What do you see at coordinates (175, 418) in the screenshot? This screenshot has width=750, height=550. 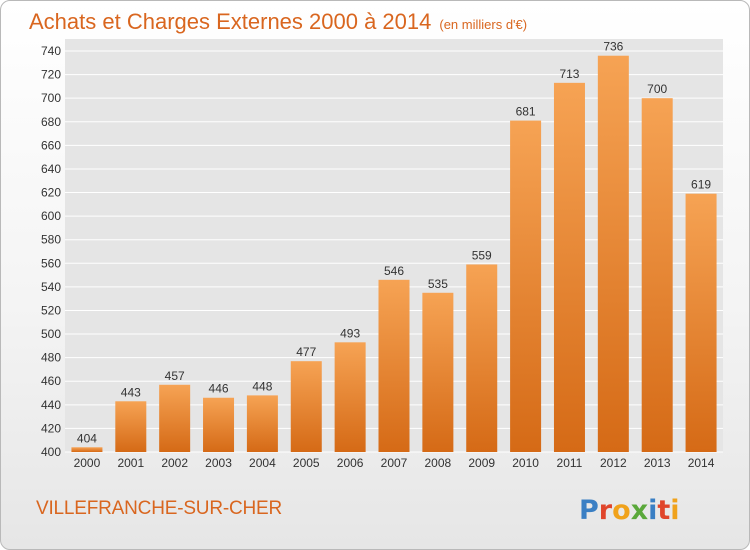 I see `bar-2002` at bounding box center [175, 418].